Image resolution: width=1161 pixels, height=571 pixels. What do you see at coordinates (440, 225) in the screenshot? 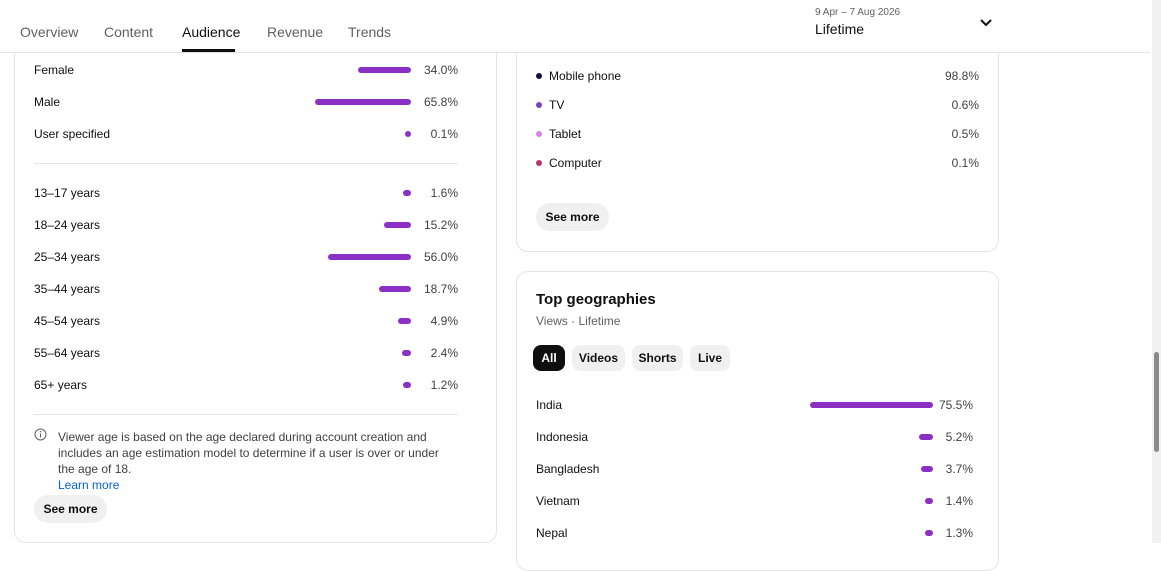
I see `row-value: 15.2%` at bounding box center [440, 225].